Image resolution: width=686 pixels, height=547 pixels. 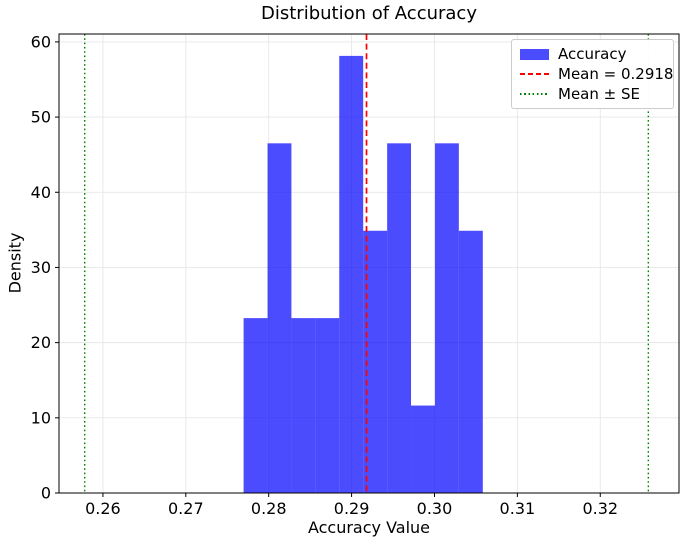 I want to click on y-tick-label: 60, so click(x=41, y=41).